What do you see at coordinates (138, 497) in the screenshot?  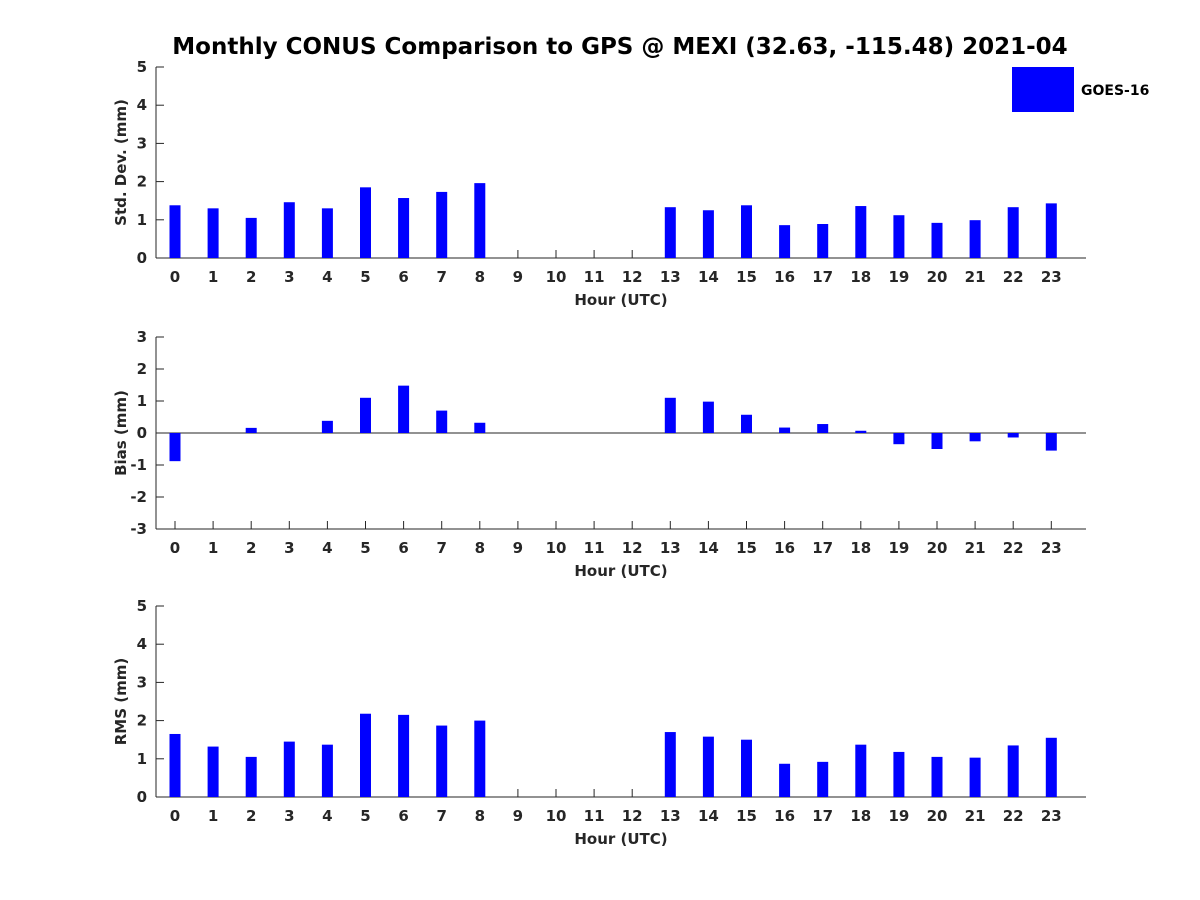 I see `y-tick-label: -2` at bounding box center [138, 497].